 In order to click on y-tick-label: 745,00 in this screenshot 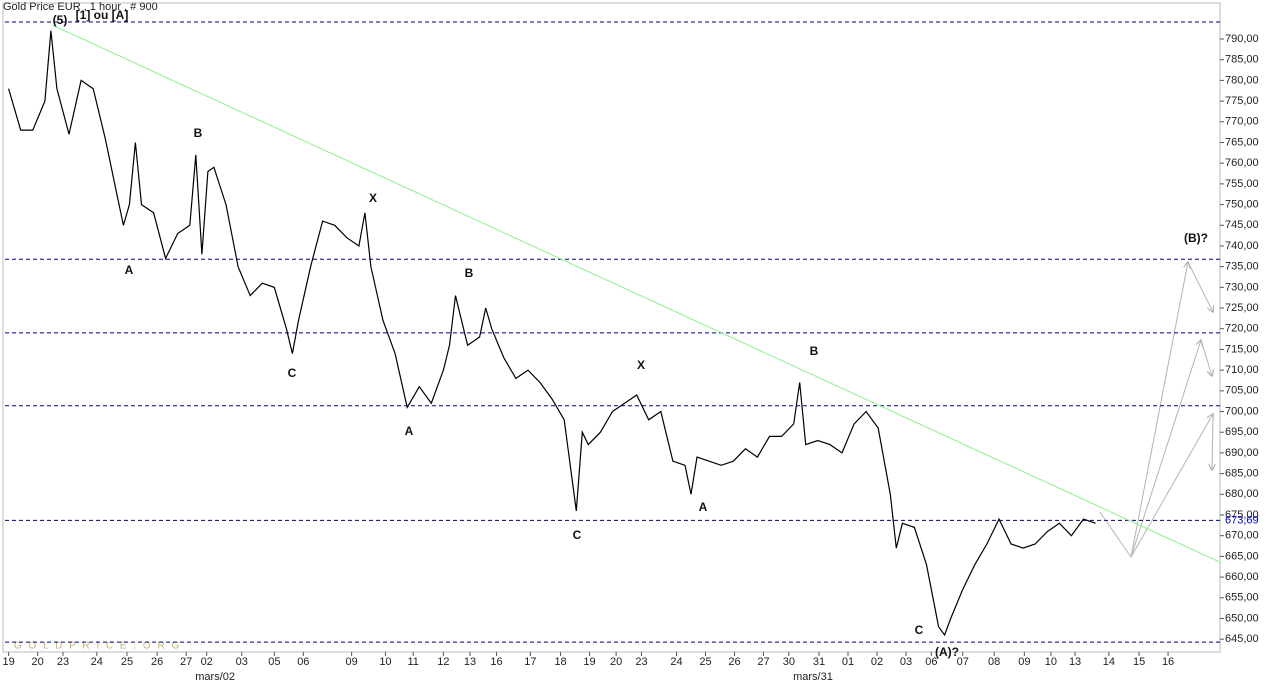, I will do `click(1242, 225)`.